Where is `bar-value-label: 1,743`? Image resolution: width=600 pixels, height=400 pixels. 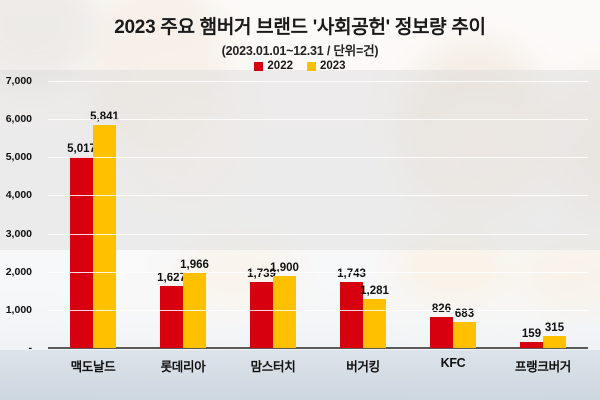 bar-value-label: 1,743 is located at coordinates (351, 273).